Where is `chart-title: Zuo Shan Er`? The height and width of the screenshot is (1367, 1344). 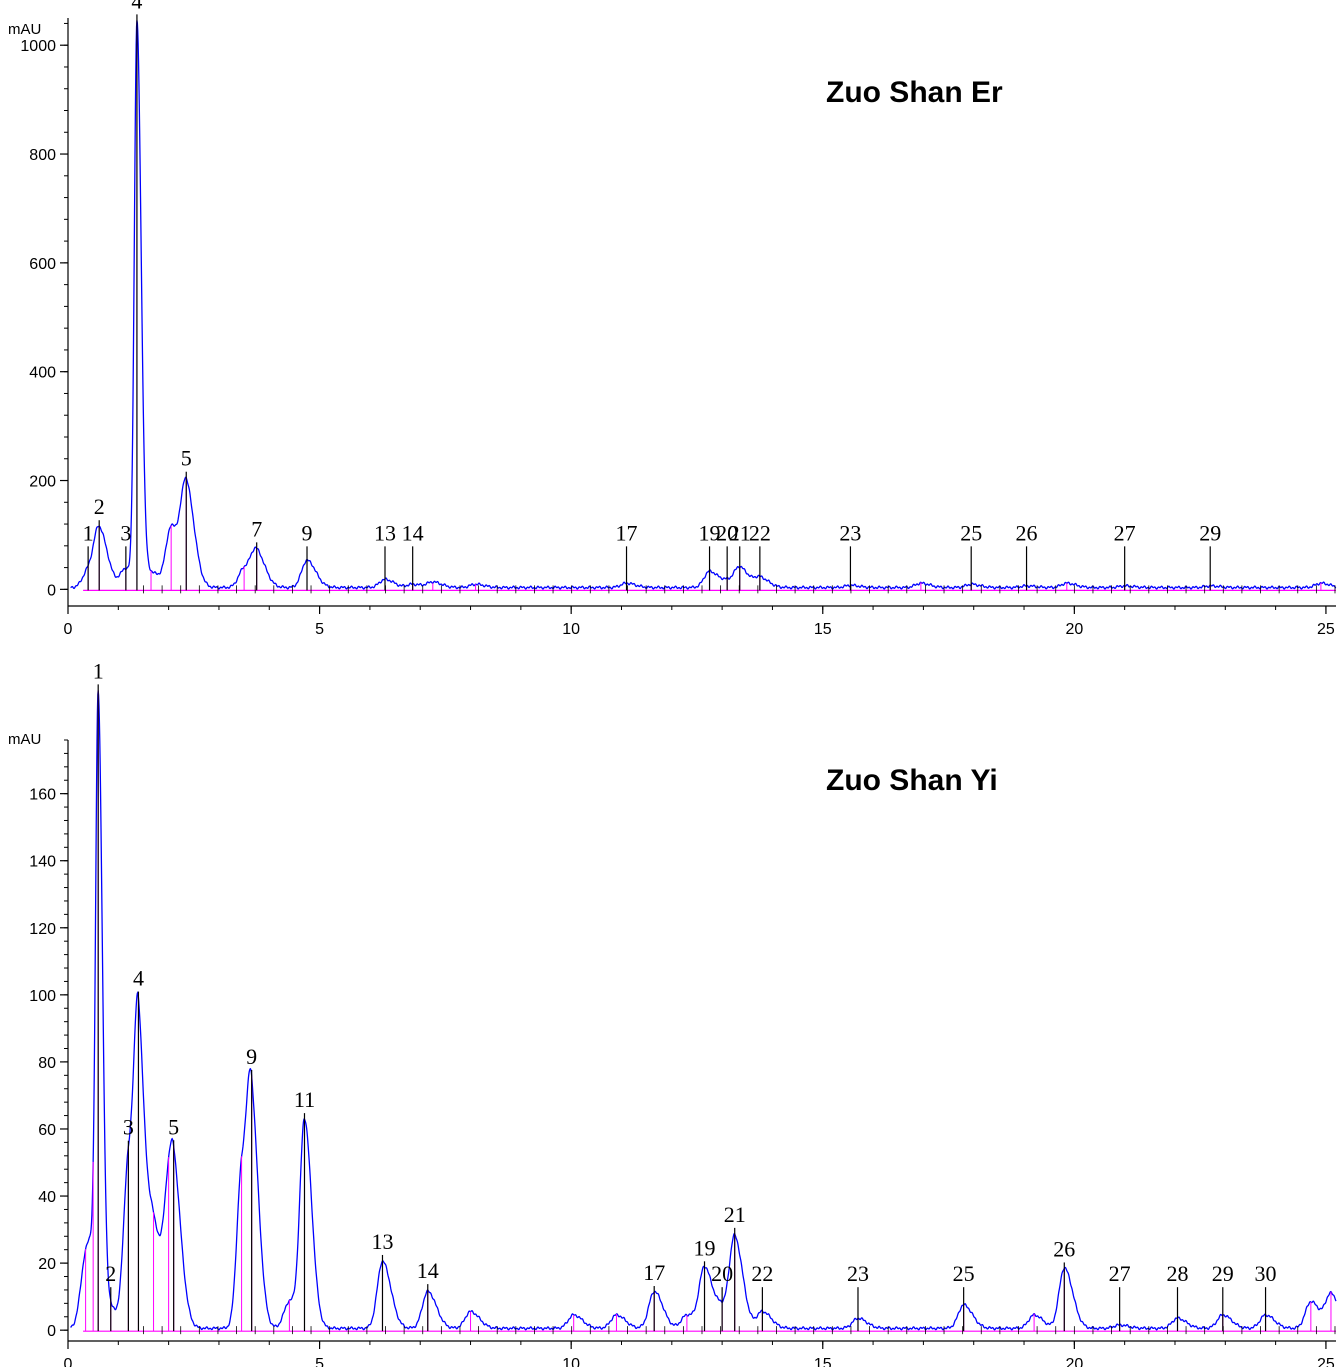
chart-title: Zuo Shan Er is located at coordinates (914, 92).